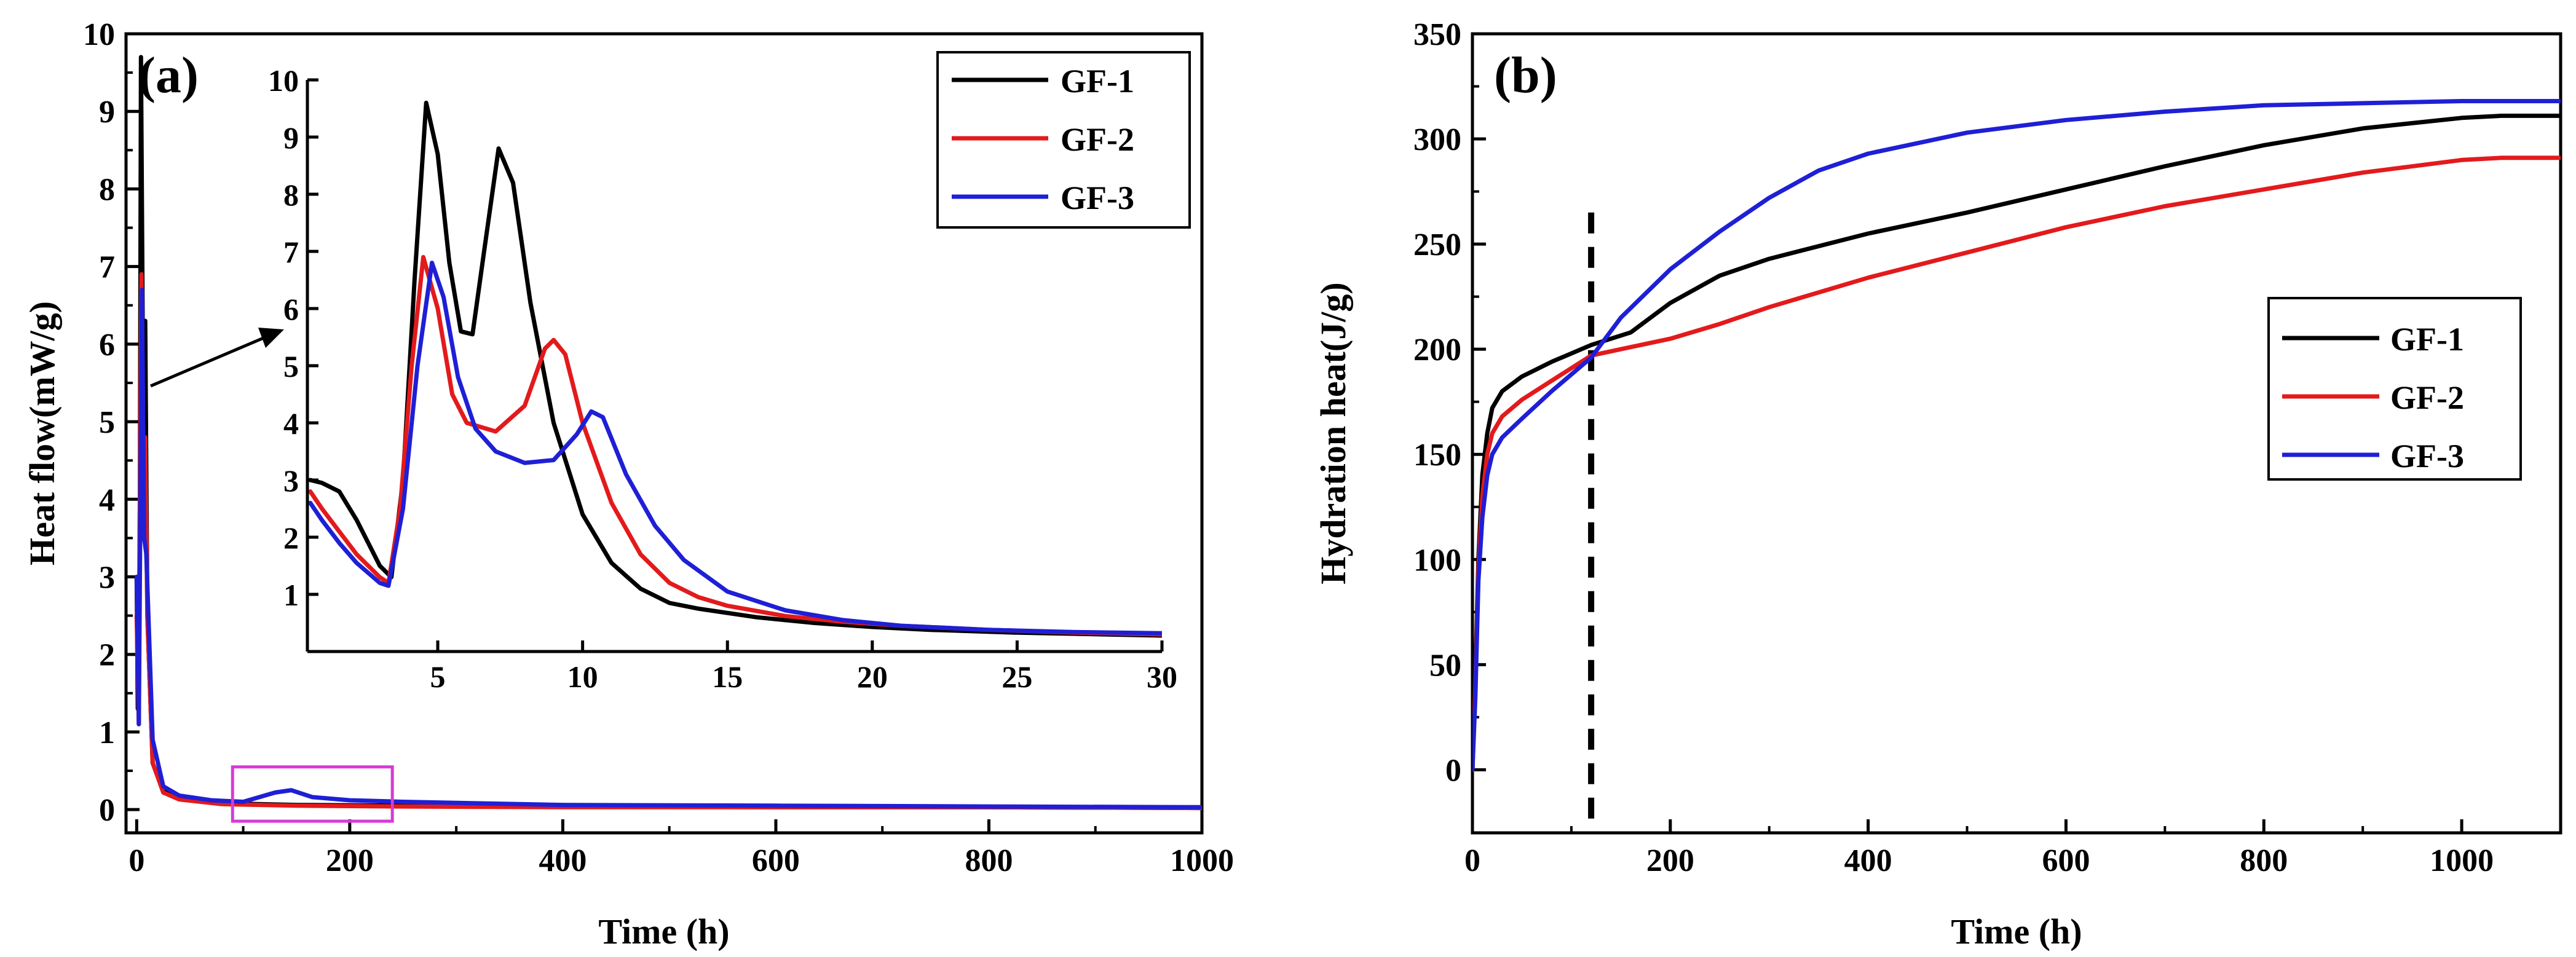 This screenshot has height=957, width=2576. Describe the element at coordinates (291, 538) in the screenshot. I see `inset-y-tick-label: 2` at that location.